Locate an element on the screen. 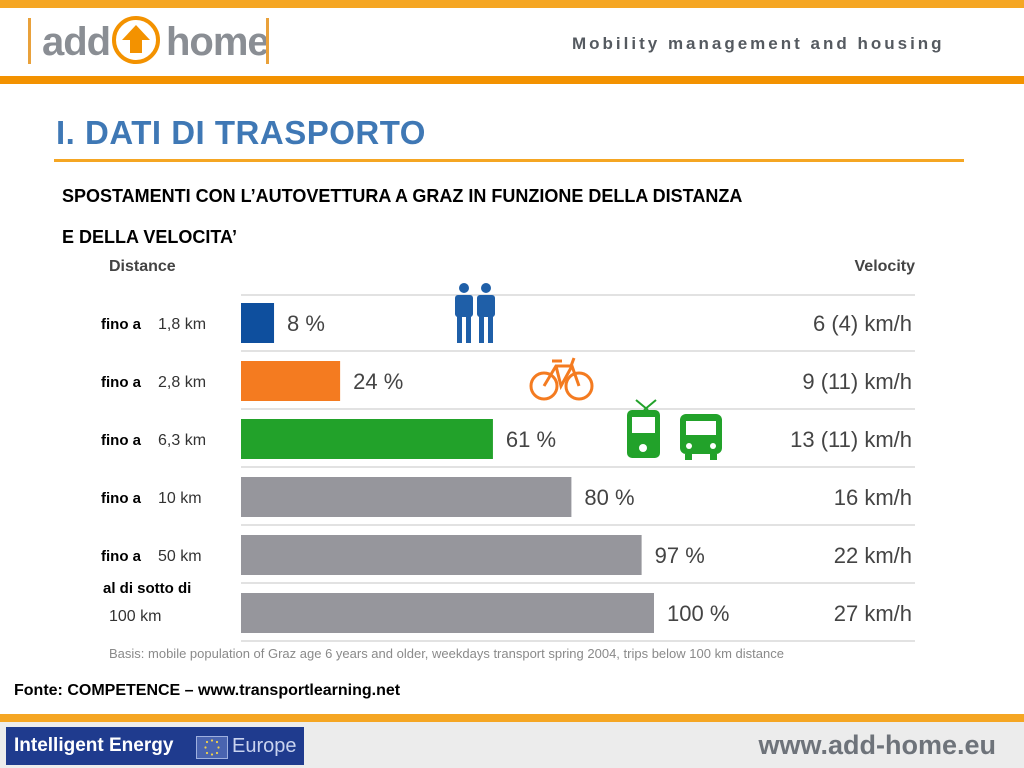 The height and width of the screenshot is (768, 1024). logo-text-add: add is located at coordinates (76, 42).